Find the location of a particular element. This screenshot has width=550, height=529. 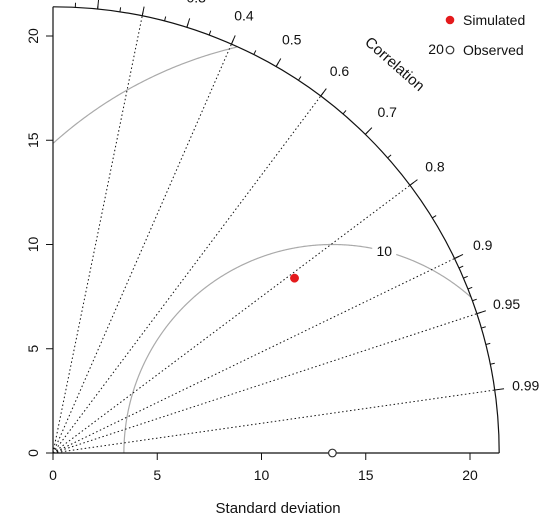

legend-label-observed: Observed is located at coordinates (493, 50).